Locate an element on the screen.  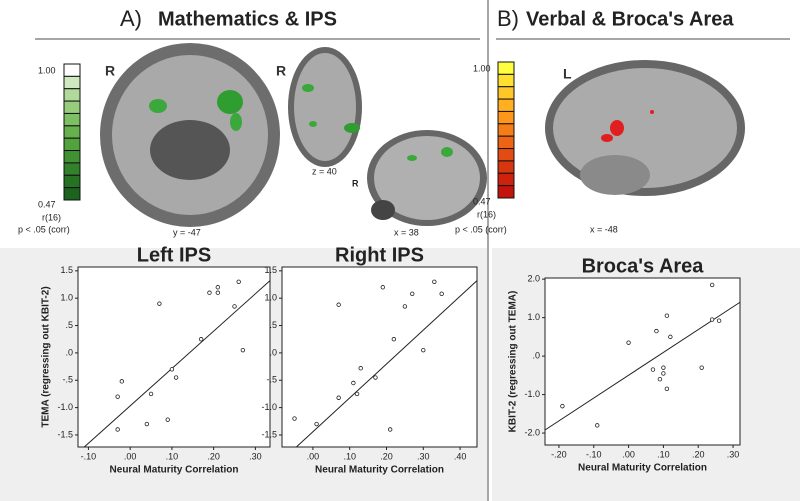
chart-title: Right IPS is located at coordinates (379, 255).